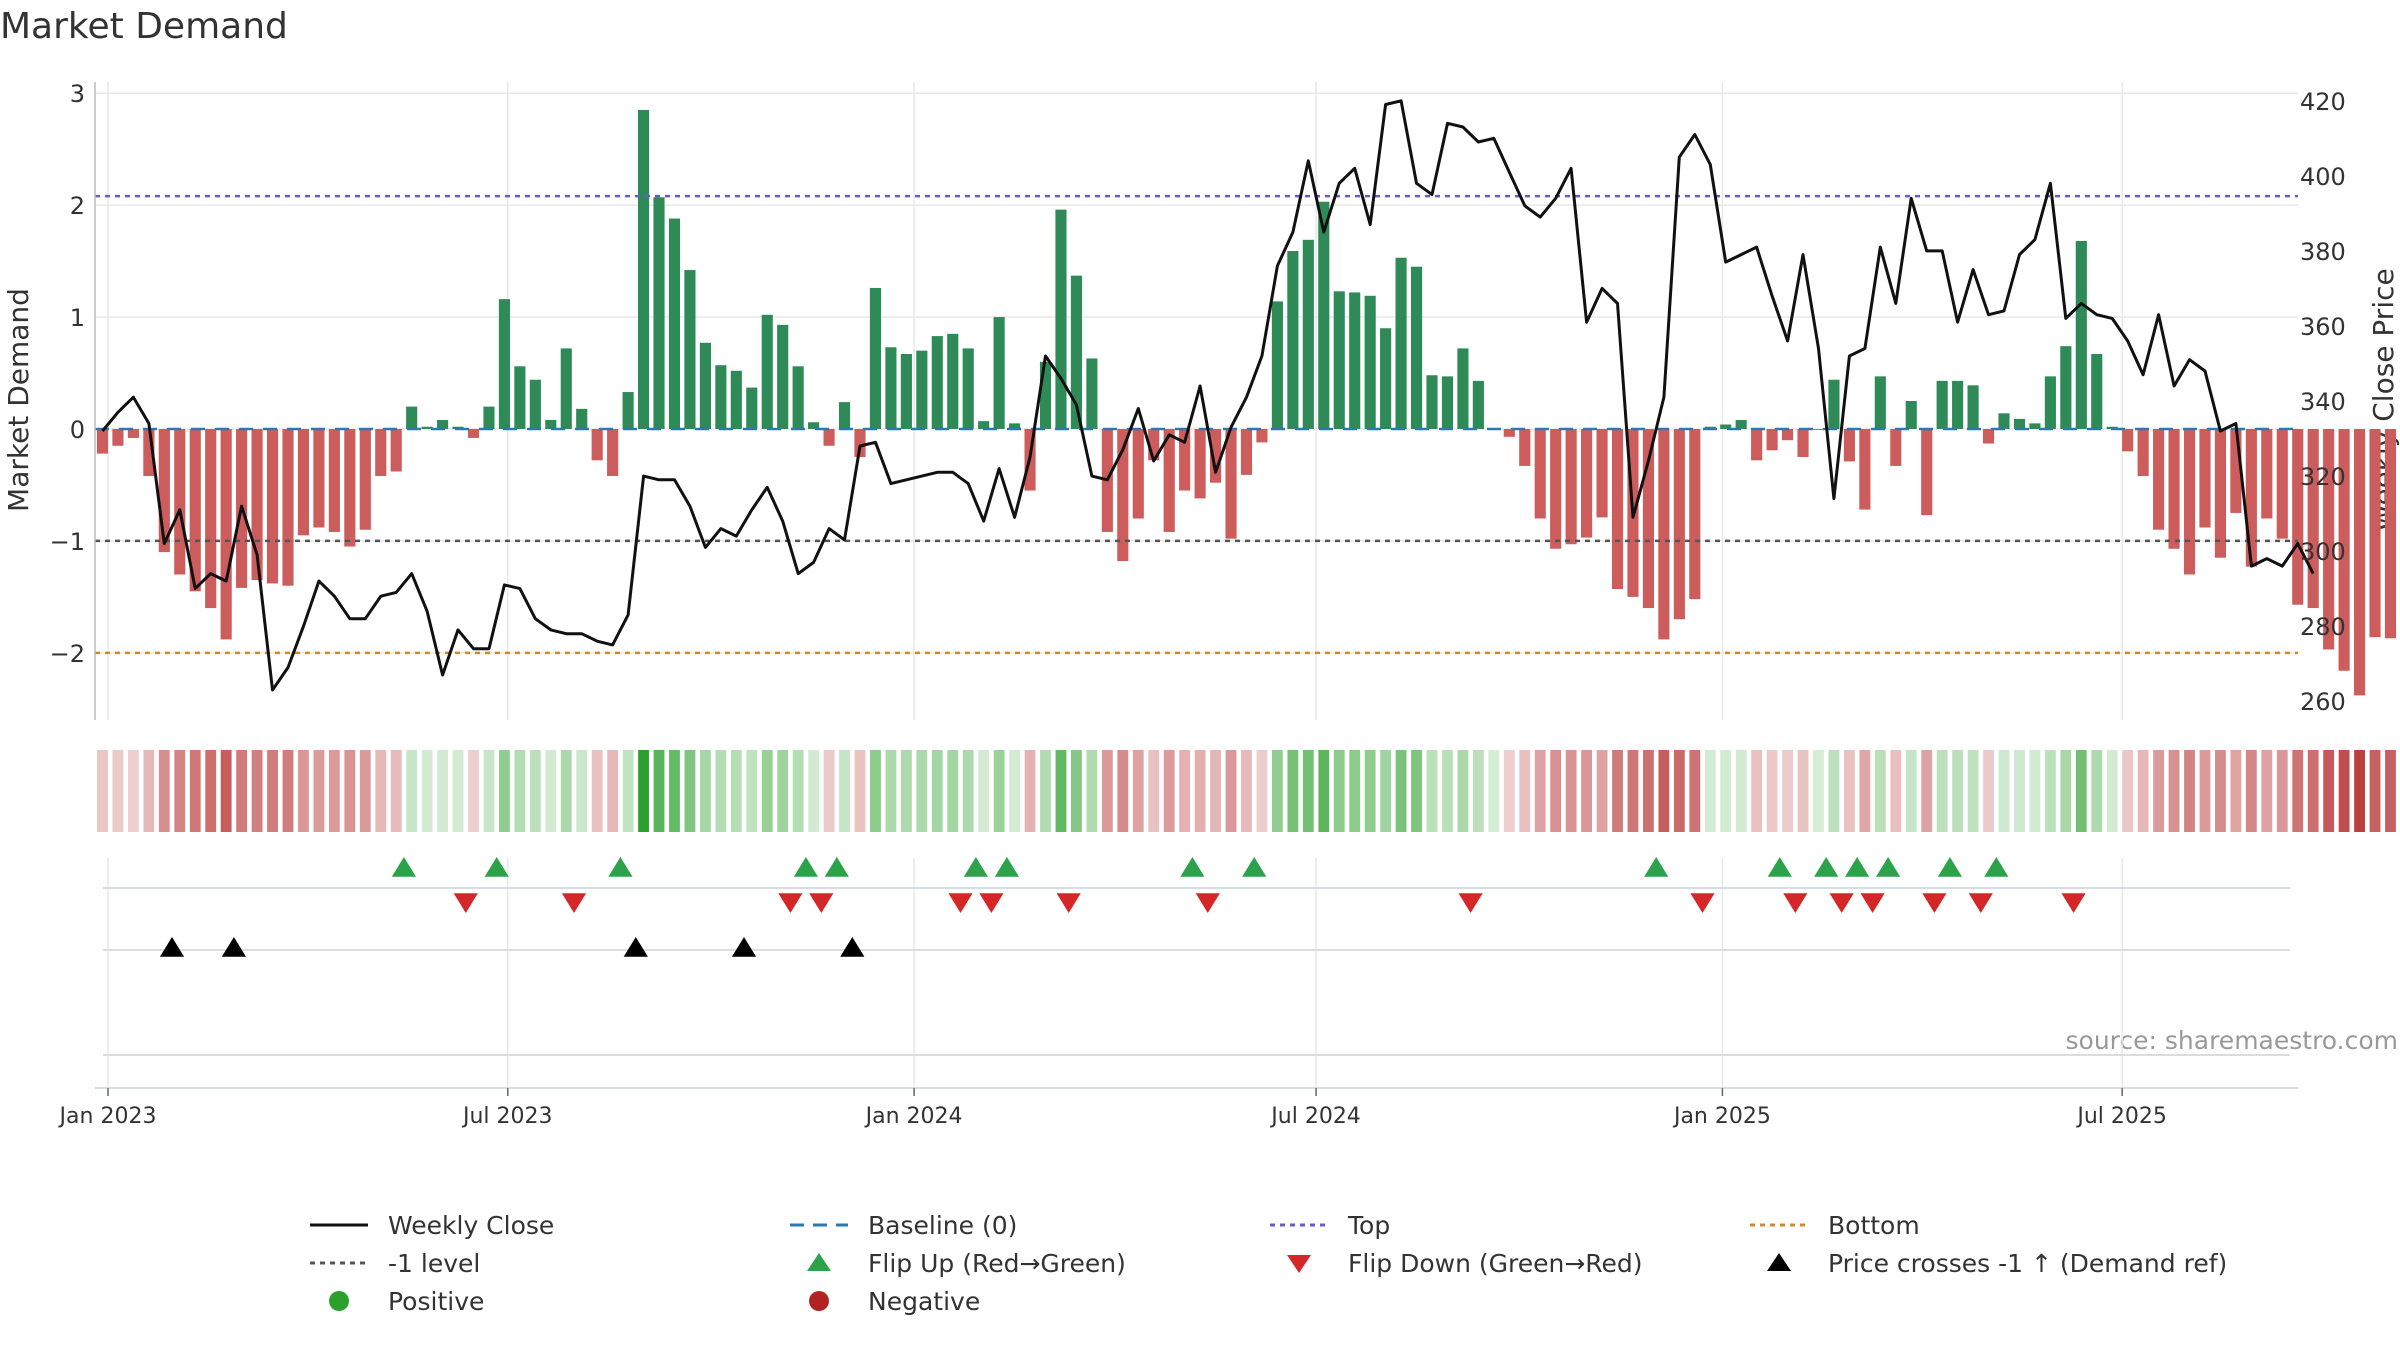 The width and height of the screenshot is (2400, 1350). I want to click on legend-label: Bottom, so click(1874, 1225).